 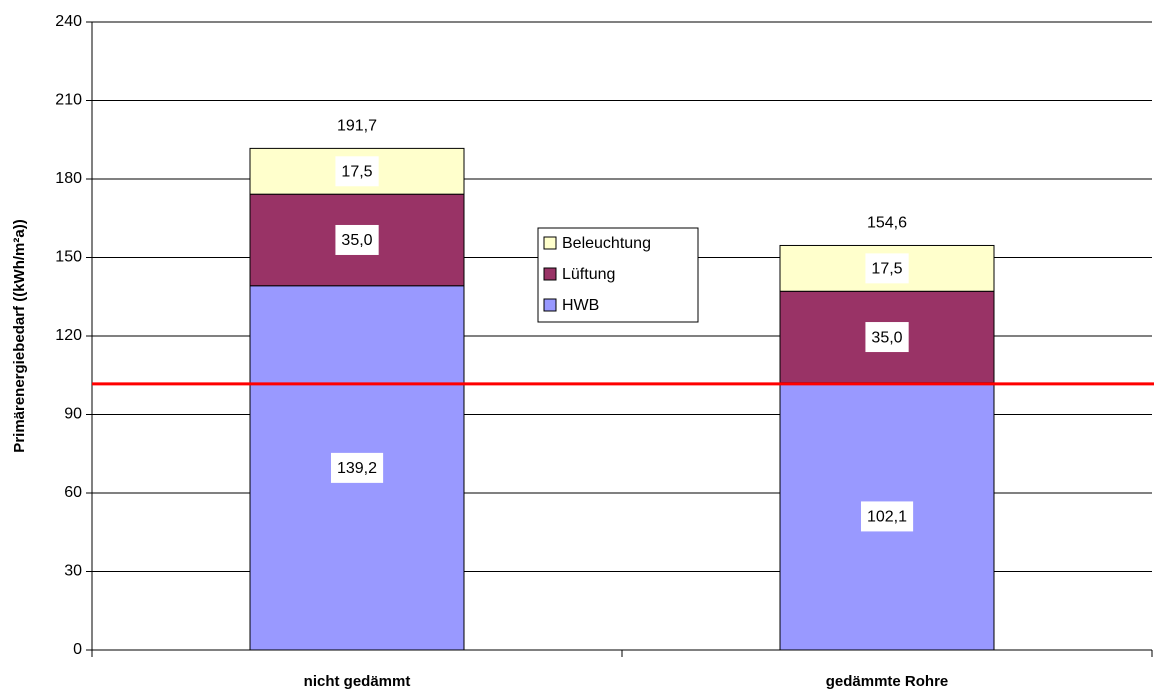 I want to click on y-tick-label: 90, so click(x=73, y=414).